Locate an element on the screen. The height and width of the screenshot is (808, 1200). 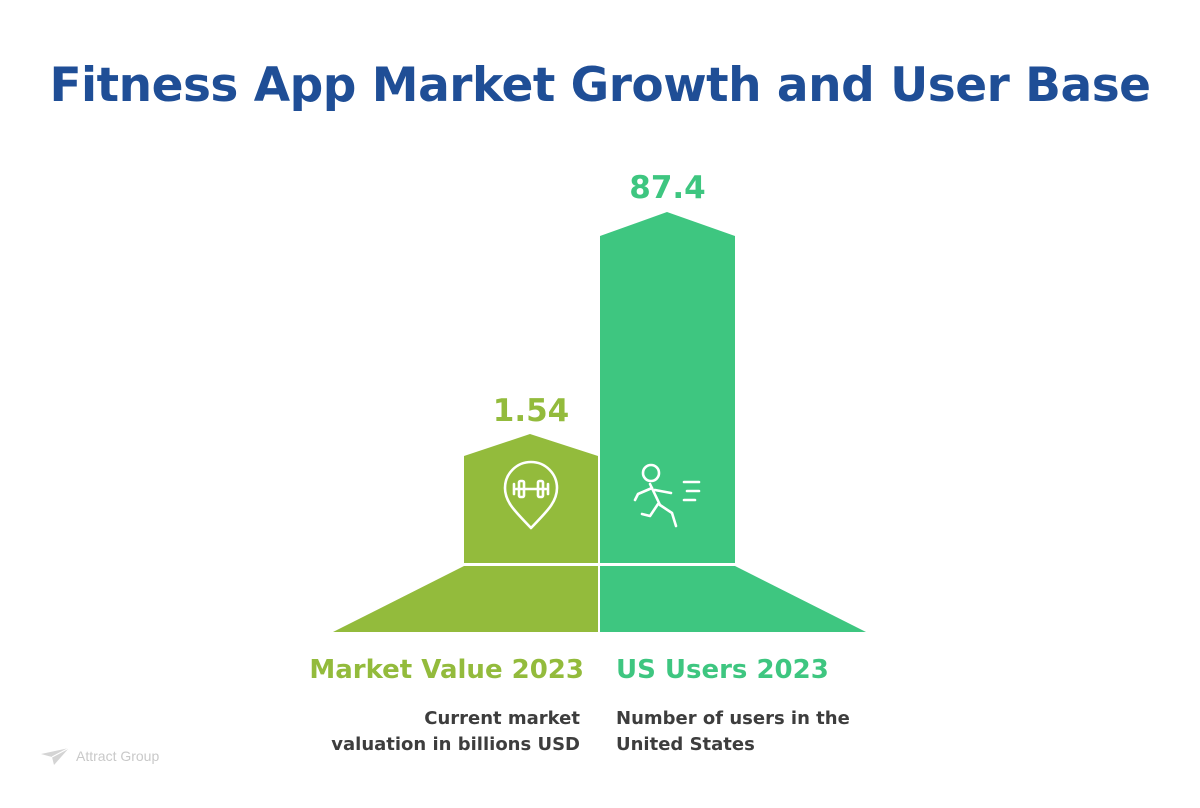
us-users-column is located at coordinates (667, 387).